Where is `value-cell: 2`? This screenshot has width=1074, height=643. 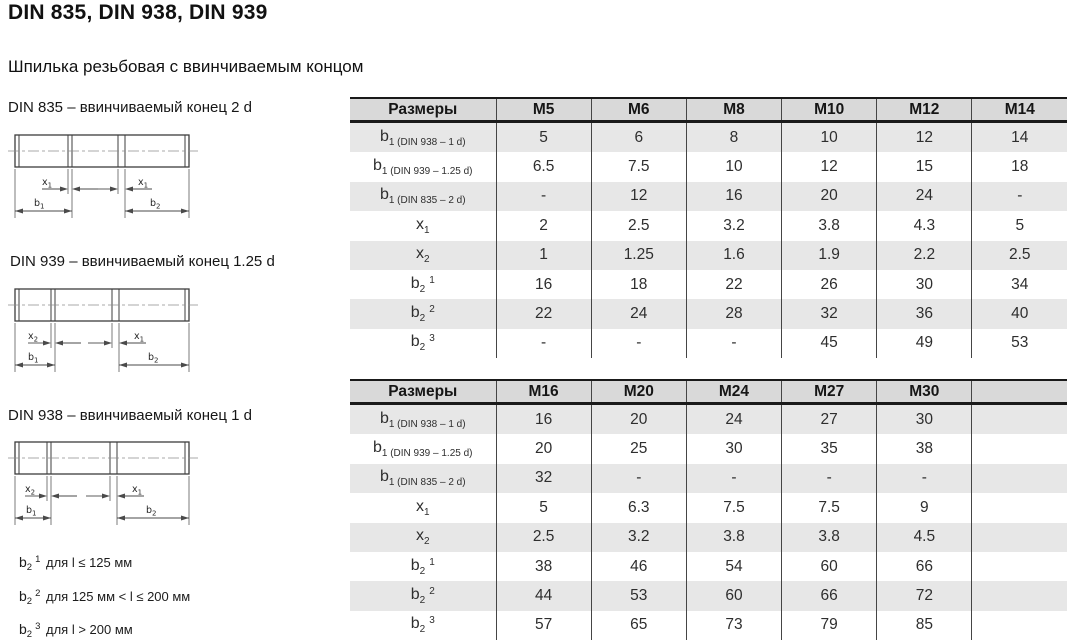 value-cell: 2 is located at coordinates (543, 226).